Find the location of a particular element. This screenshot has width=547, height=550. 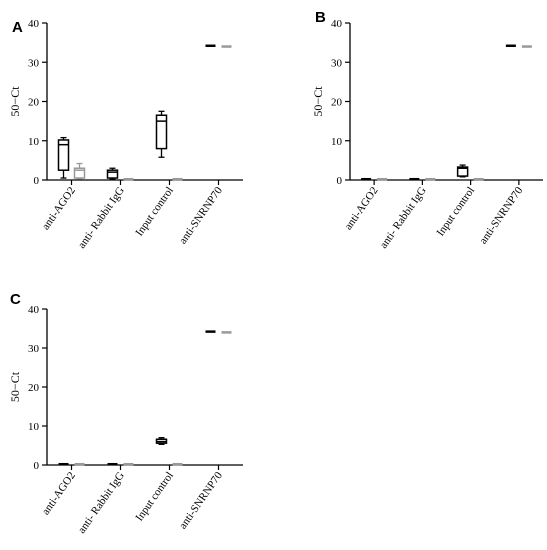

panel-letter: C is located at coordinates (15, 299).